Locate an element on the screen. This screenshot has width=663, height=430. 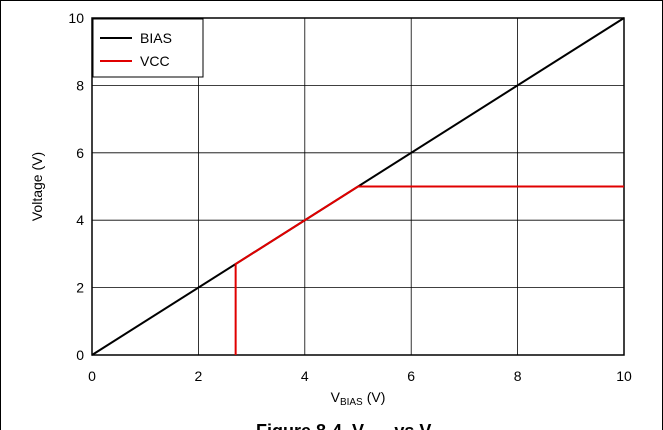
y-tick-label: 6 is located at coordinates (80, 153).